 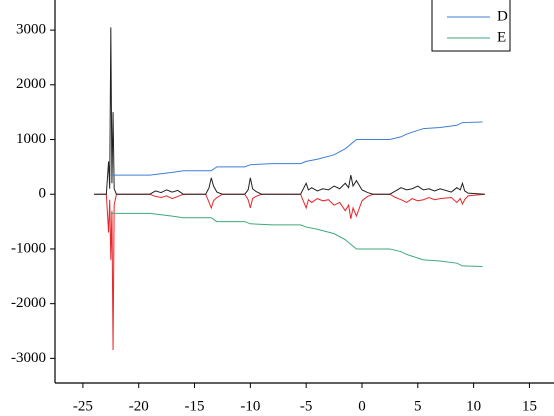 I want to click on x-tick-label: 15, so click(x=529, y=406).